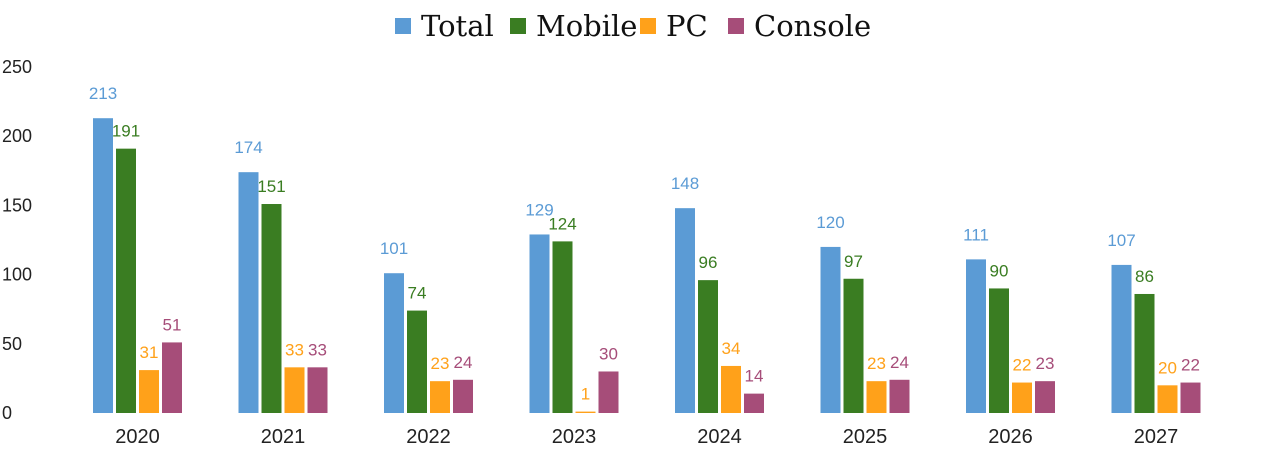 The width and height of the screenshot is (1280, 453). Describe the element at coordinates (899, 362) in the screenshot. I see `data-label-console-2025: 24` at that location.